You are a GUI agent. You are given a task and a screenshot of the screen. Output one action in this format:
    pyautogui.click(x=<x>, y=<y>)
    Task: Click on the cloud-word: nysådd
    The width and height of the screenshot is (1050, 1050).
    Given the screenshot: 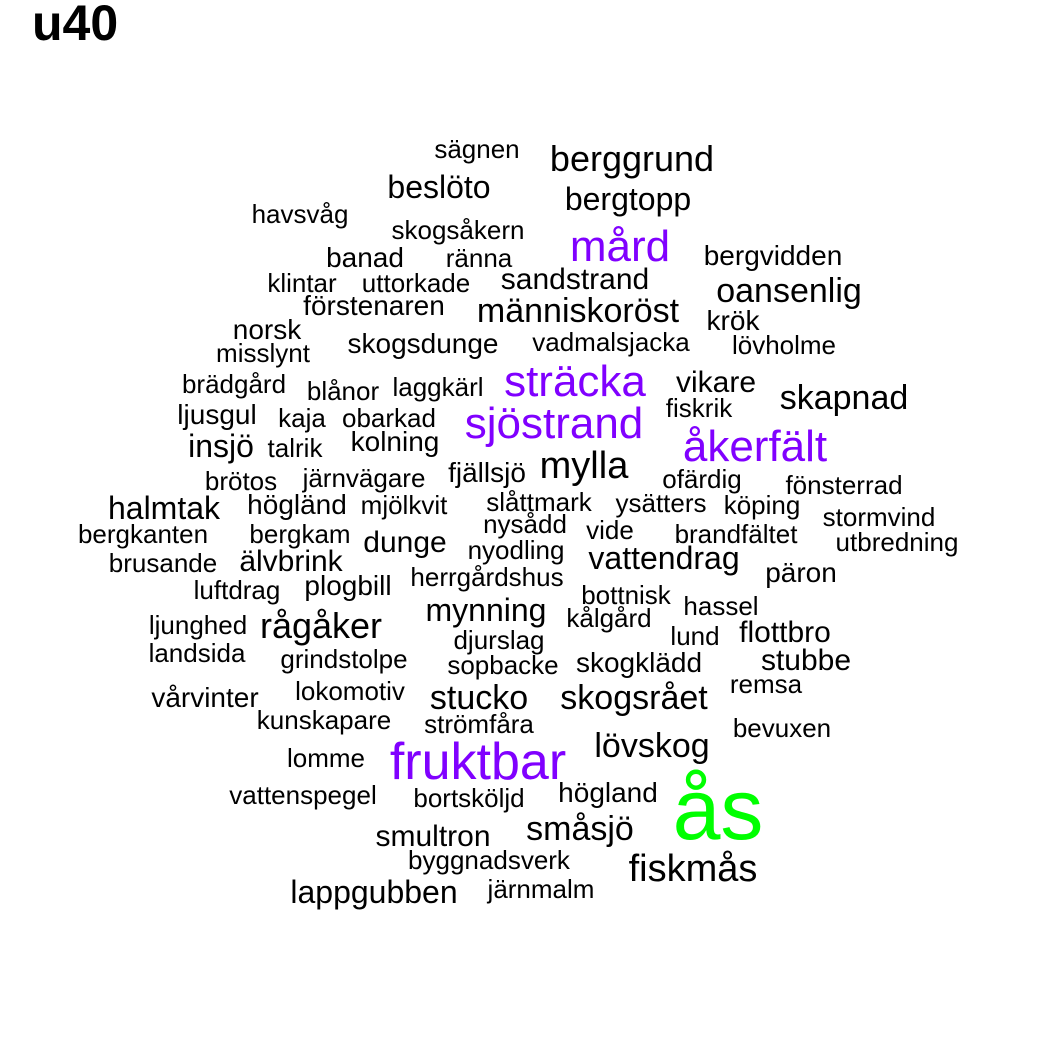 What is the action you would take?
    pyautogui.click(x=525, y=524)
    